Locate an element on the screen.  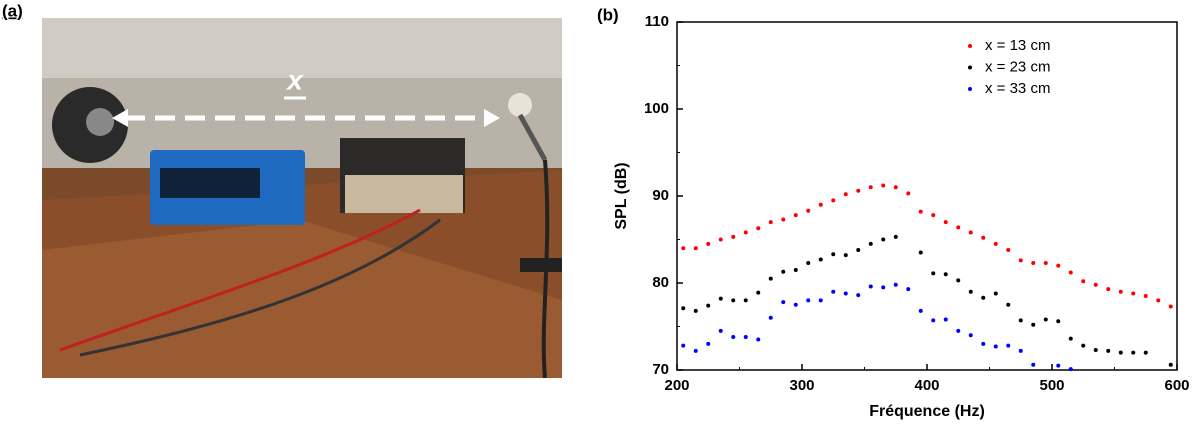
legend-label: x = 23 cm is located at coordinates (1017, 66).